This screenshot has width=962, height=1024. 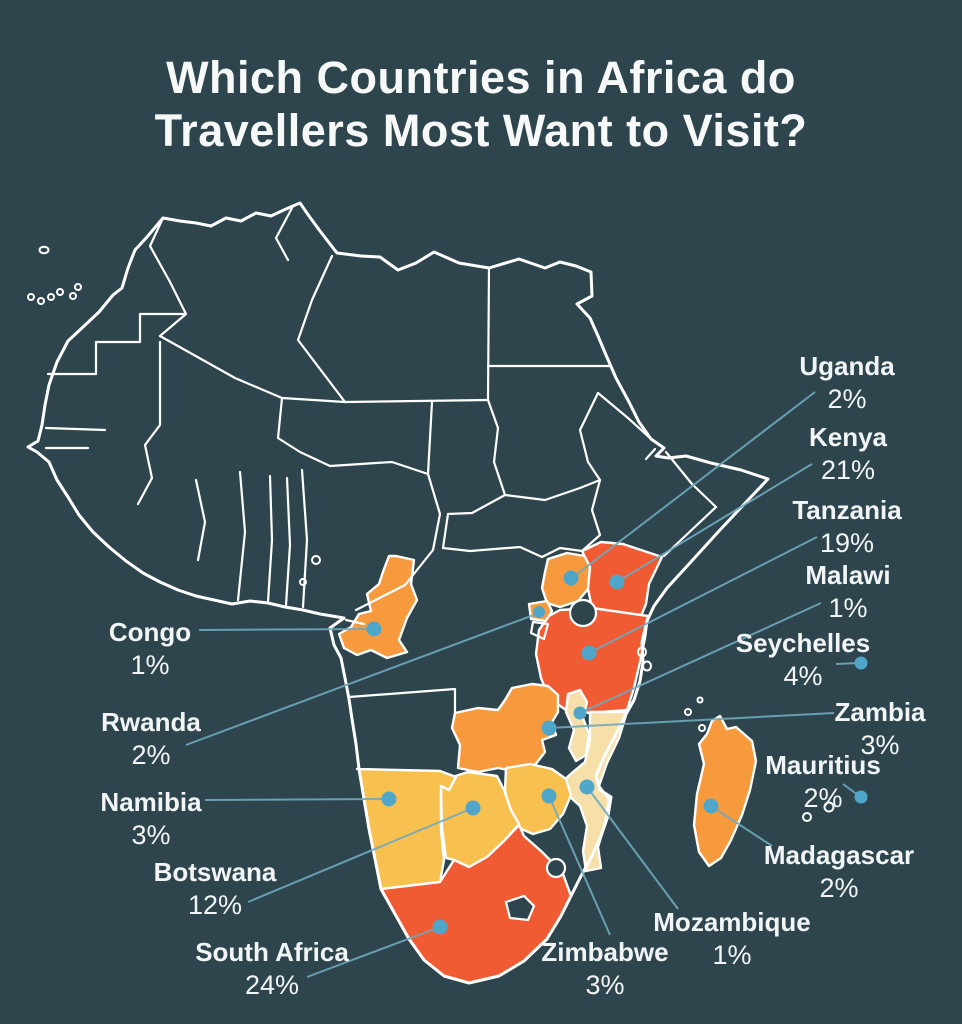 What do you see at coordinates (539, 630) in the screenshot?
I see `border-burundi` at bounding box center [539, 630].